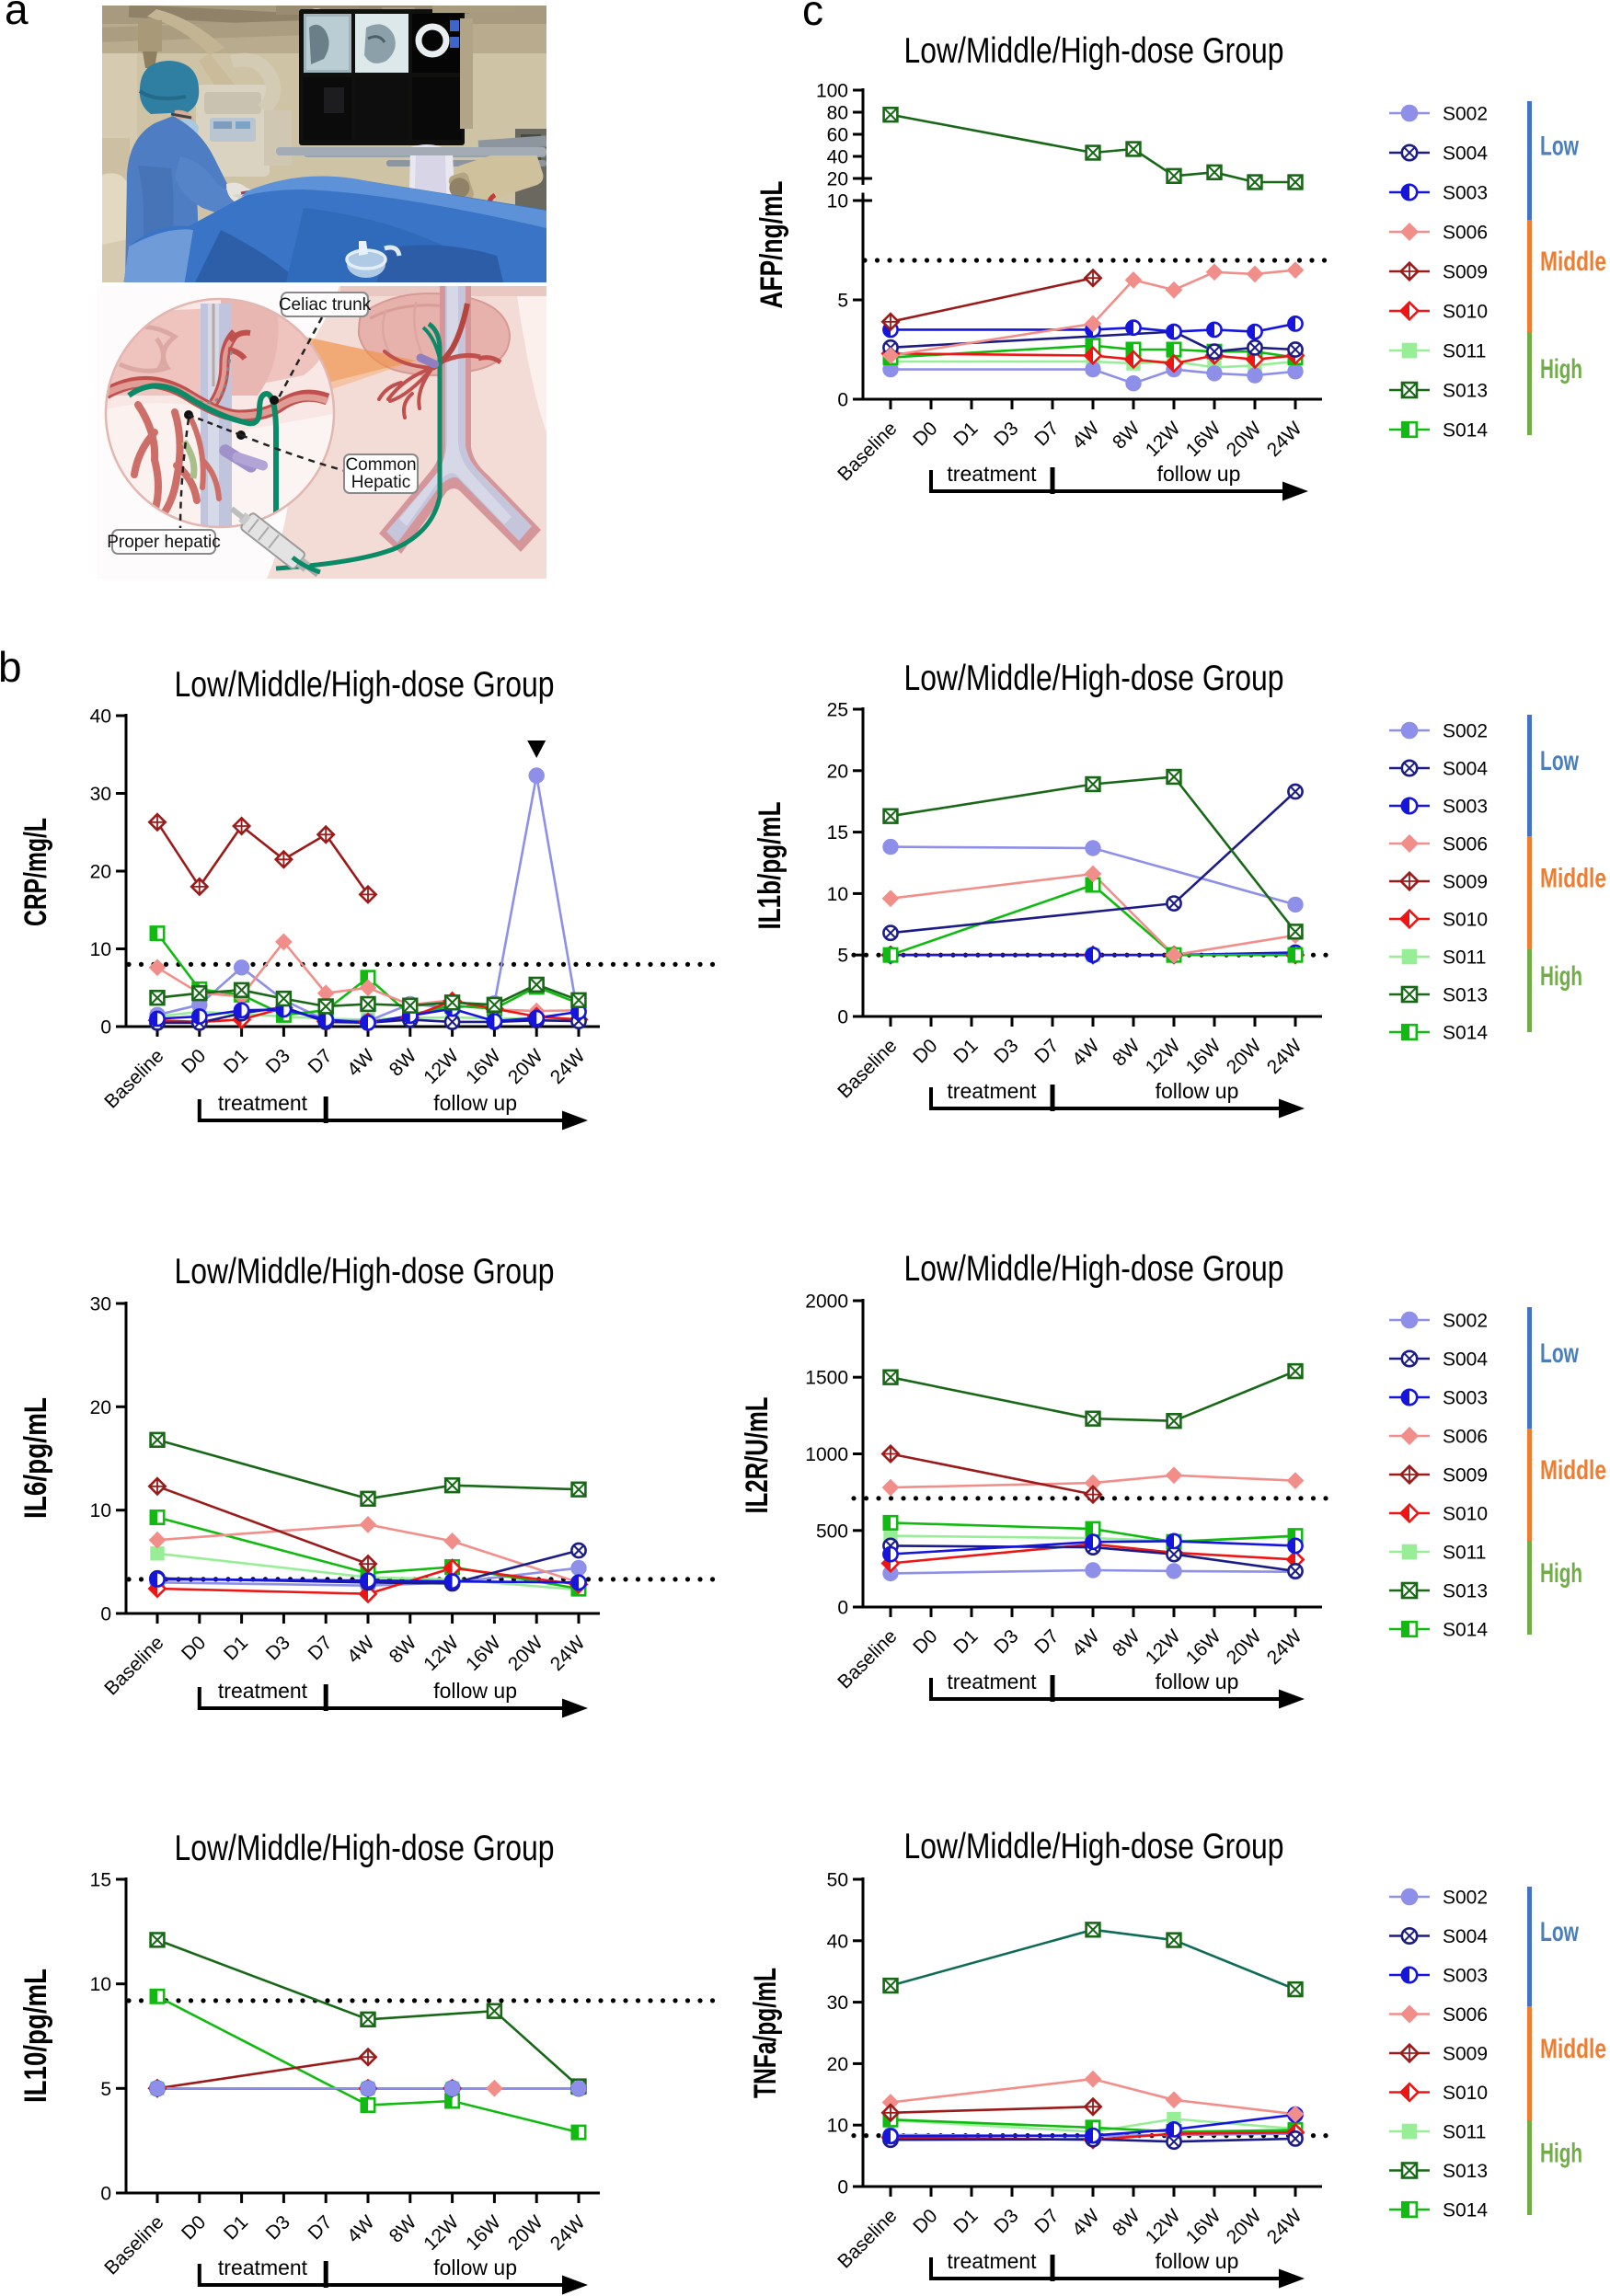  What do you see at coordinates (1465, 351) in the screenshot?
I see `svg-text: S011` at bounding box center [1465, 351].